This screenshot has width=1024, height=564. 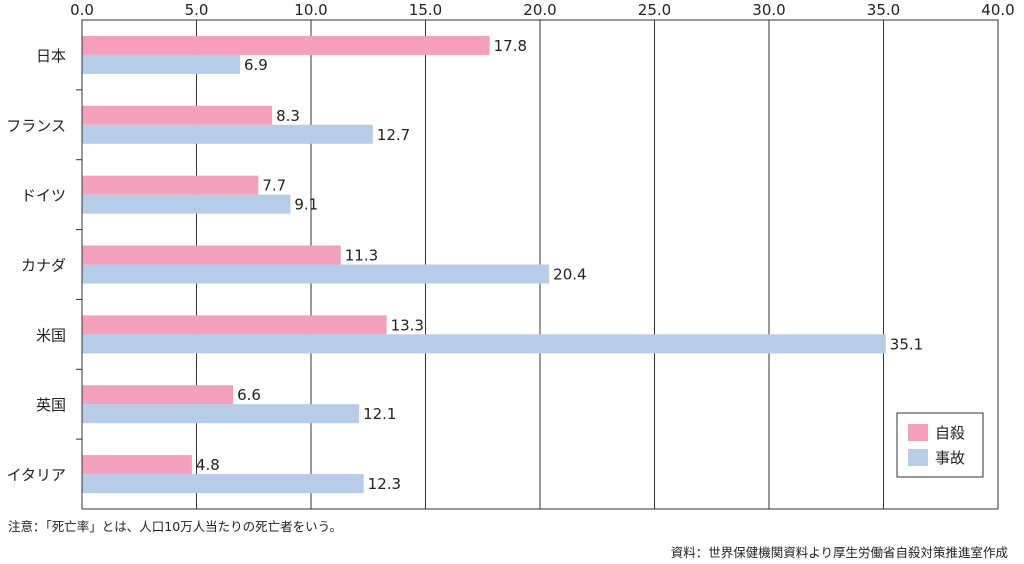 What do you see at coordinates (43, 196) in the screenshot?
I see `category-label: ドイツ` at bounding box center [43, 196].